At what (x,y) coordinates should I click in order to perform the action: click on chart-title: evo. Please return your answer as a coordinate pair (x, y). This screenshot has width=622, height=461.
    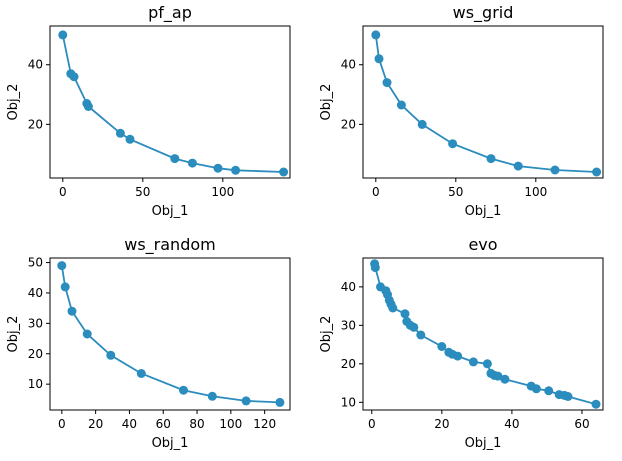
    Looking at the image, I should click on (482, 244).